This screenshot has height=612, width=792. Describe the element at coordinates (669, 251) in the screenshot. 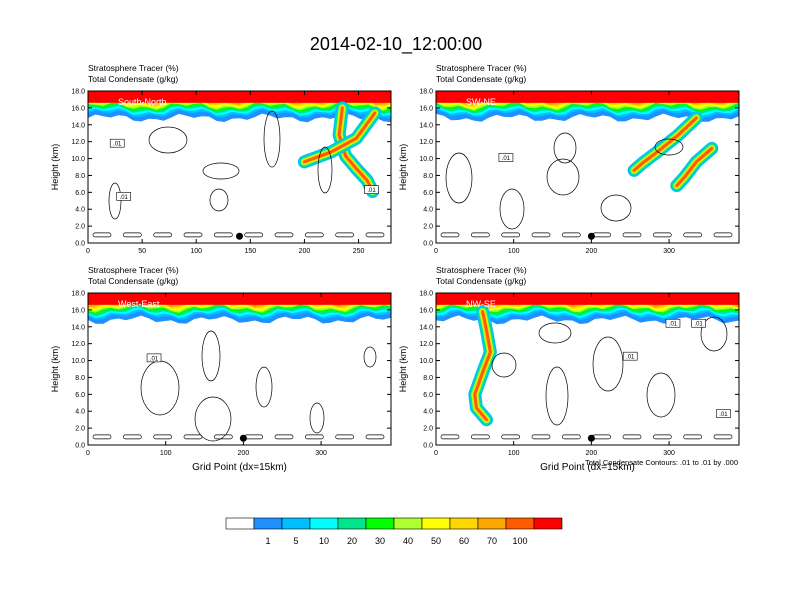

I see `x-tick-label: 300` at that location.